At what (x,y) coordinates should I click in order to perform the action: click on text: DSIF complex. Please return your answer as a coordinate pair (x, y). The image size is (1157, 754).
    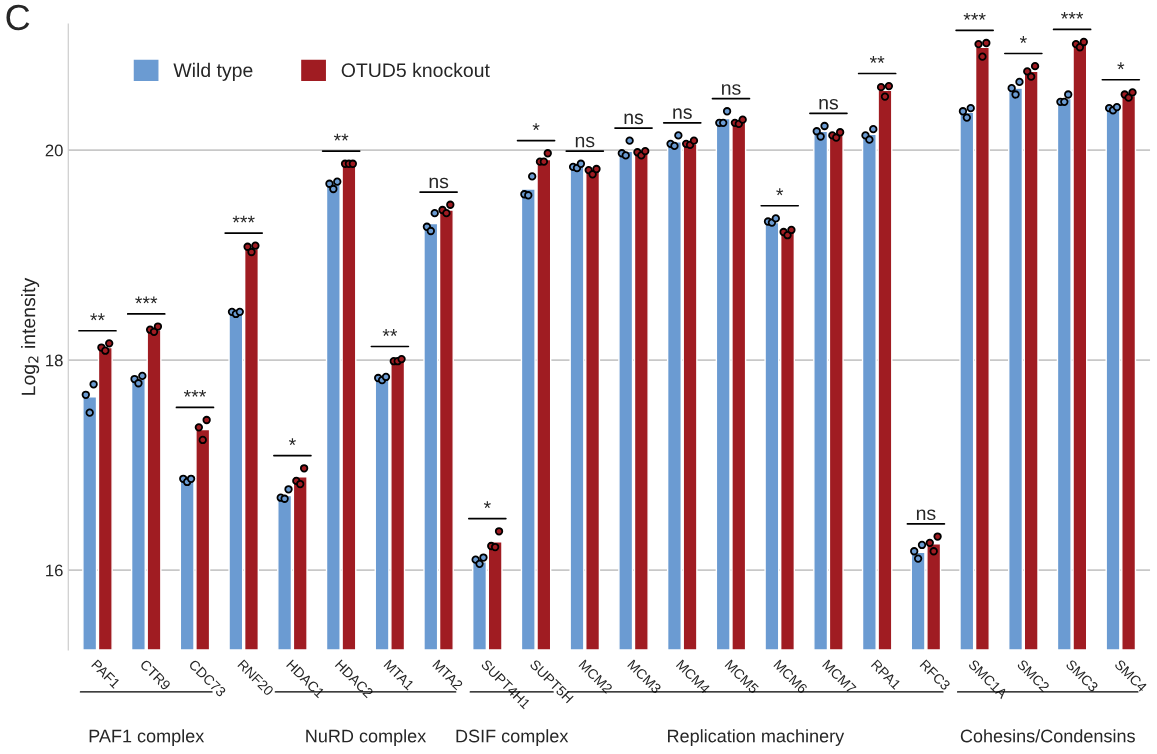
    Looking at the image, I should click on (512, 737).